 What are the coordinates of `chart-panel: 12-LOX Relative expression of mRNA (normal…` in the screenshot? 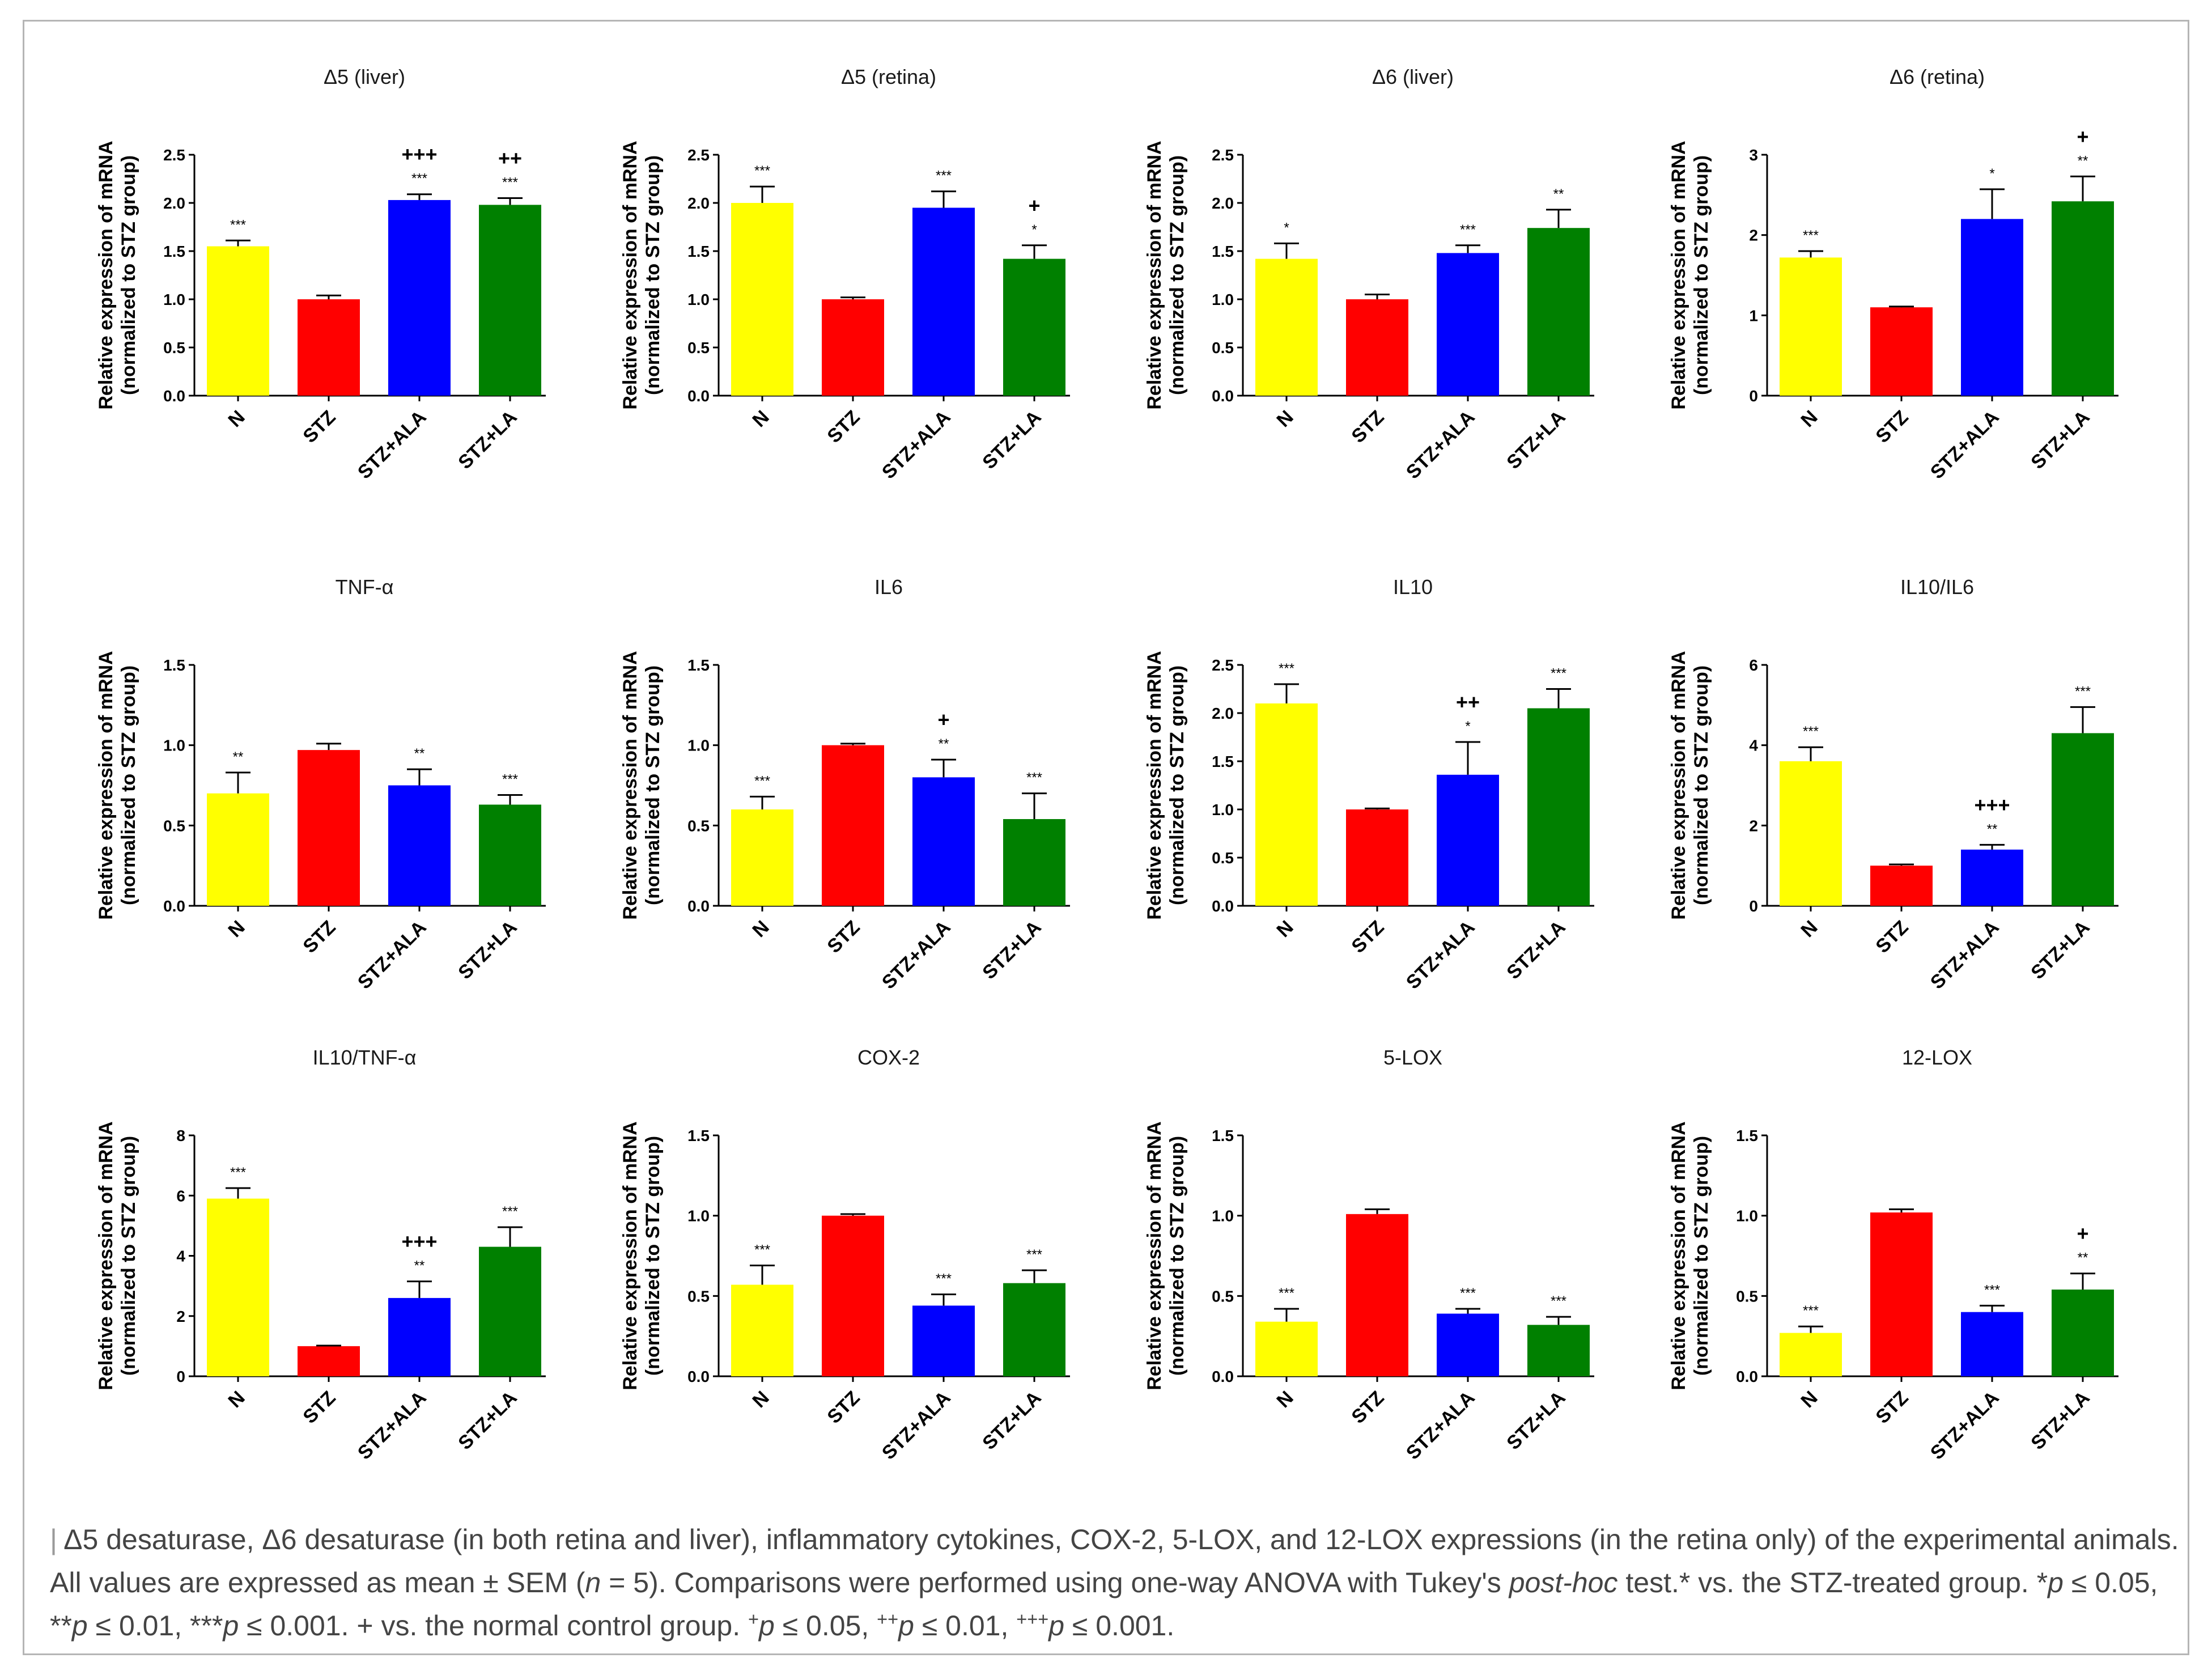 It's located at (1893, 1255).